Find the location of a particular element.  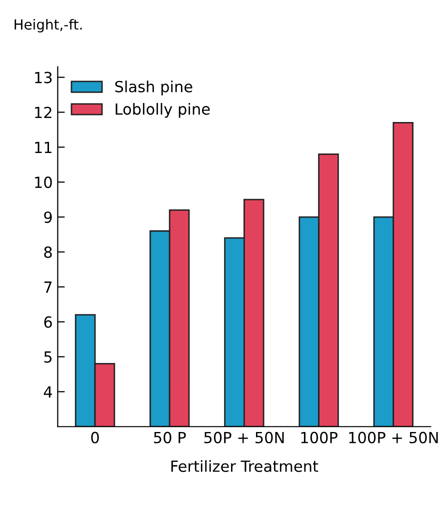

y-tick-label: 9 is located at coordinates (48, 217).